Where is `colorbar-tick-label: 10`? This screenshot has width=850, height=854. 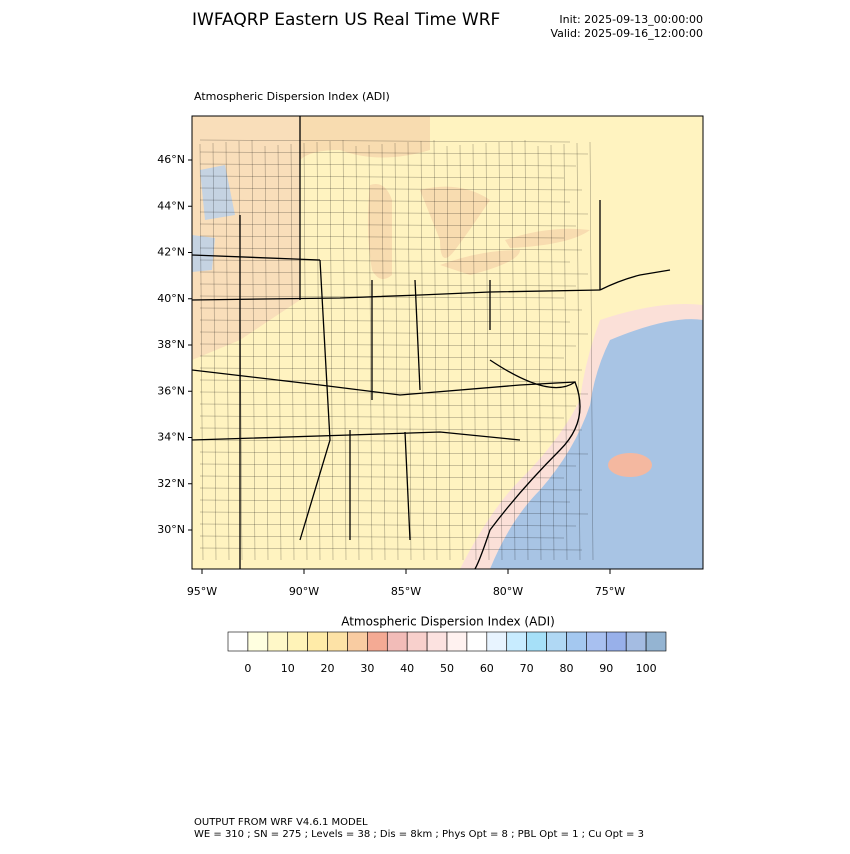
colorbar-tick-label: 10 is located at coordinates (288, 668).